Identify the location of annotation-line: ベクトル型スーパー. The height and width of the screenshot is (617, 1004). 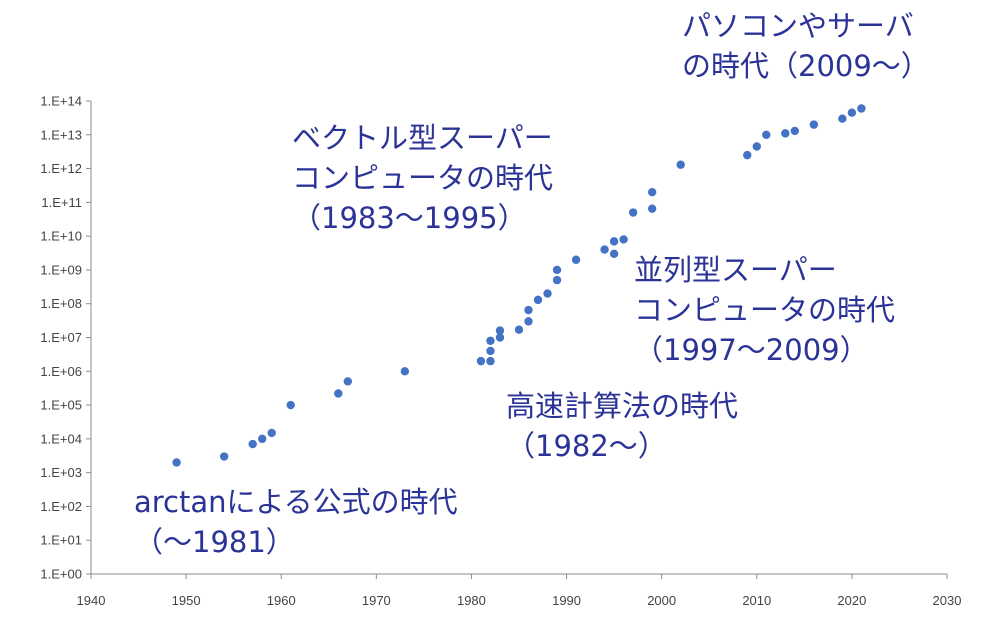
(422, 138).